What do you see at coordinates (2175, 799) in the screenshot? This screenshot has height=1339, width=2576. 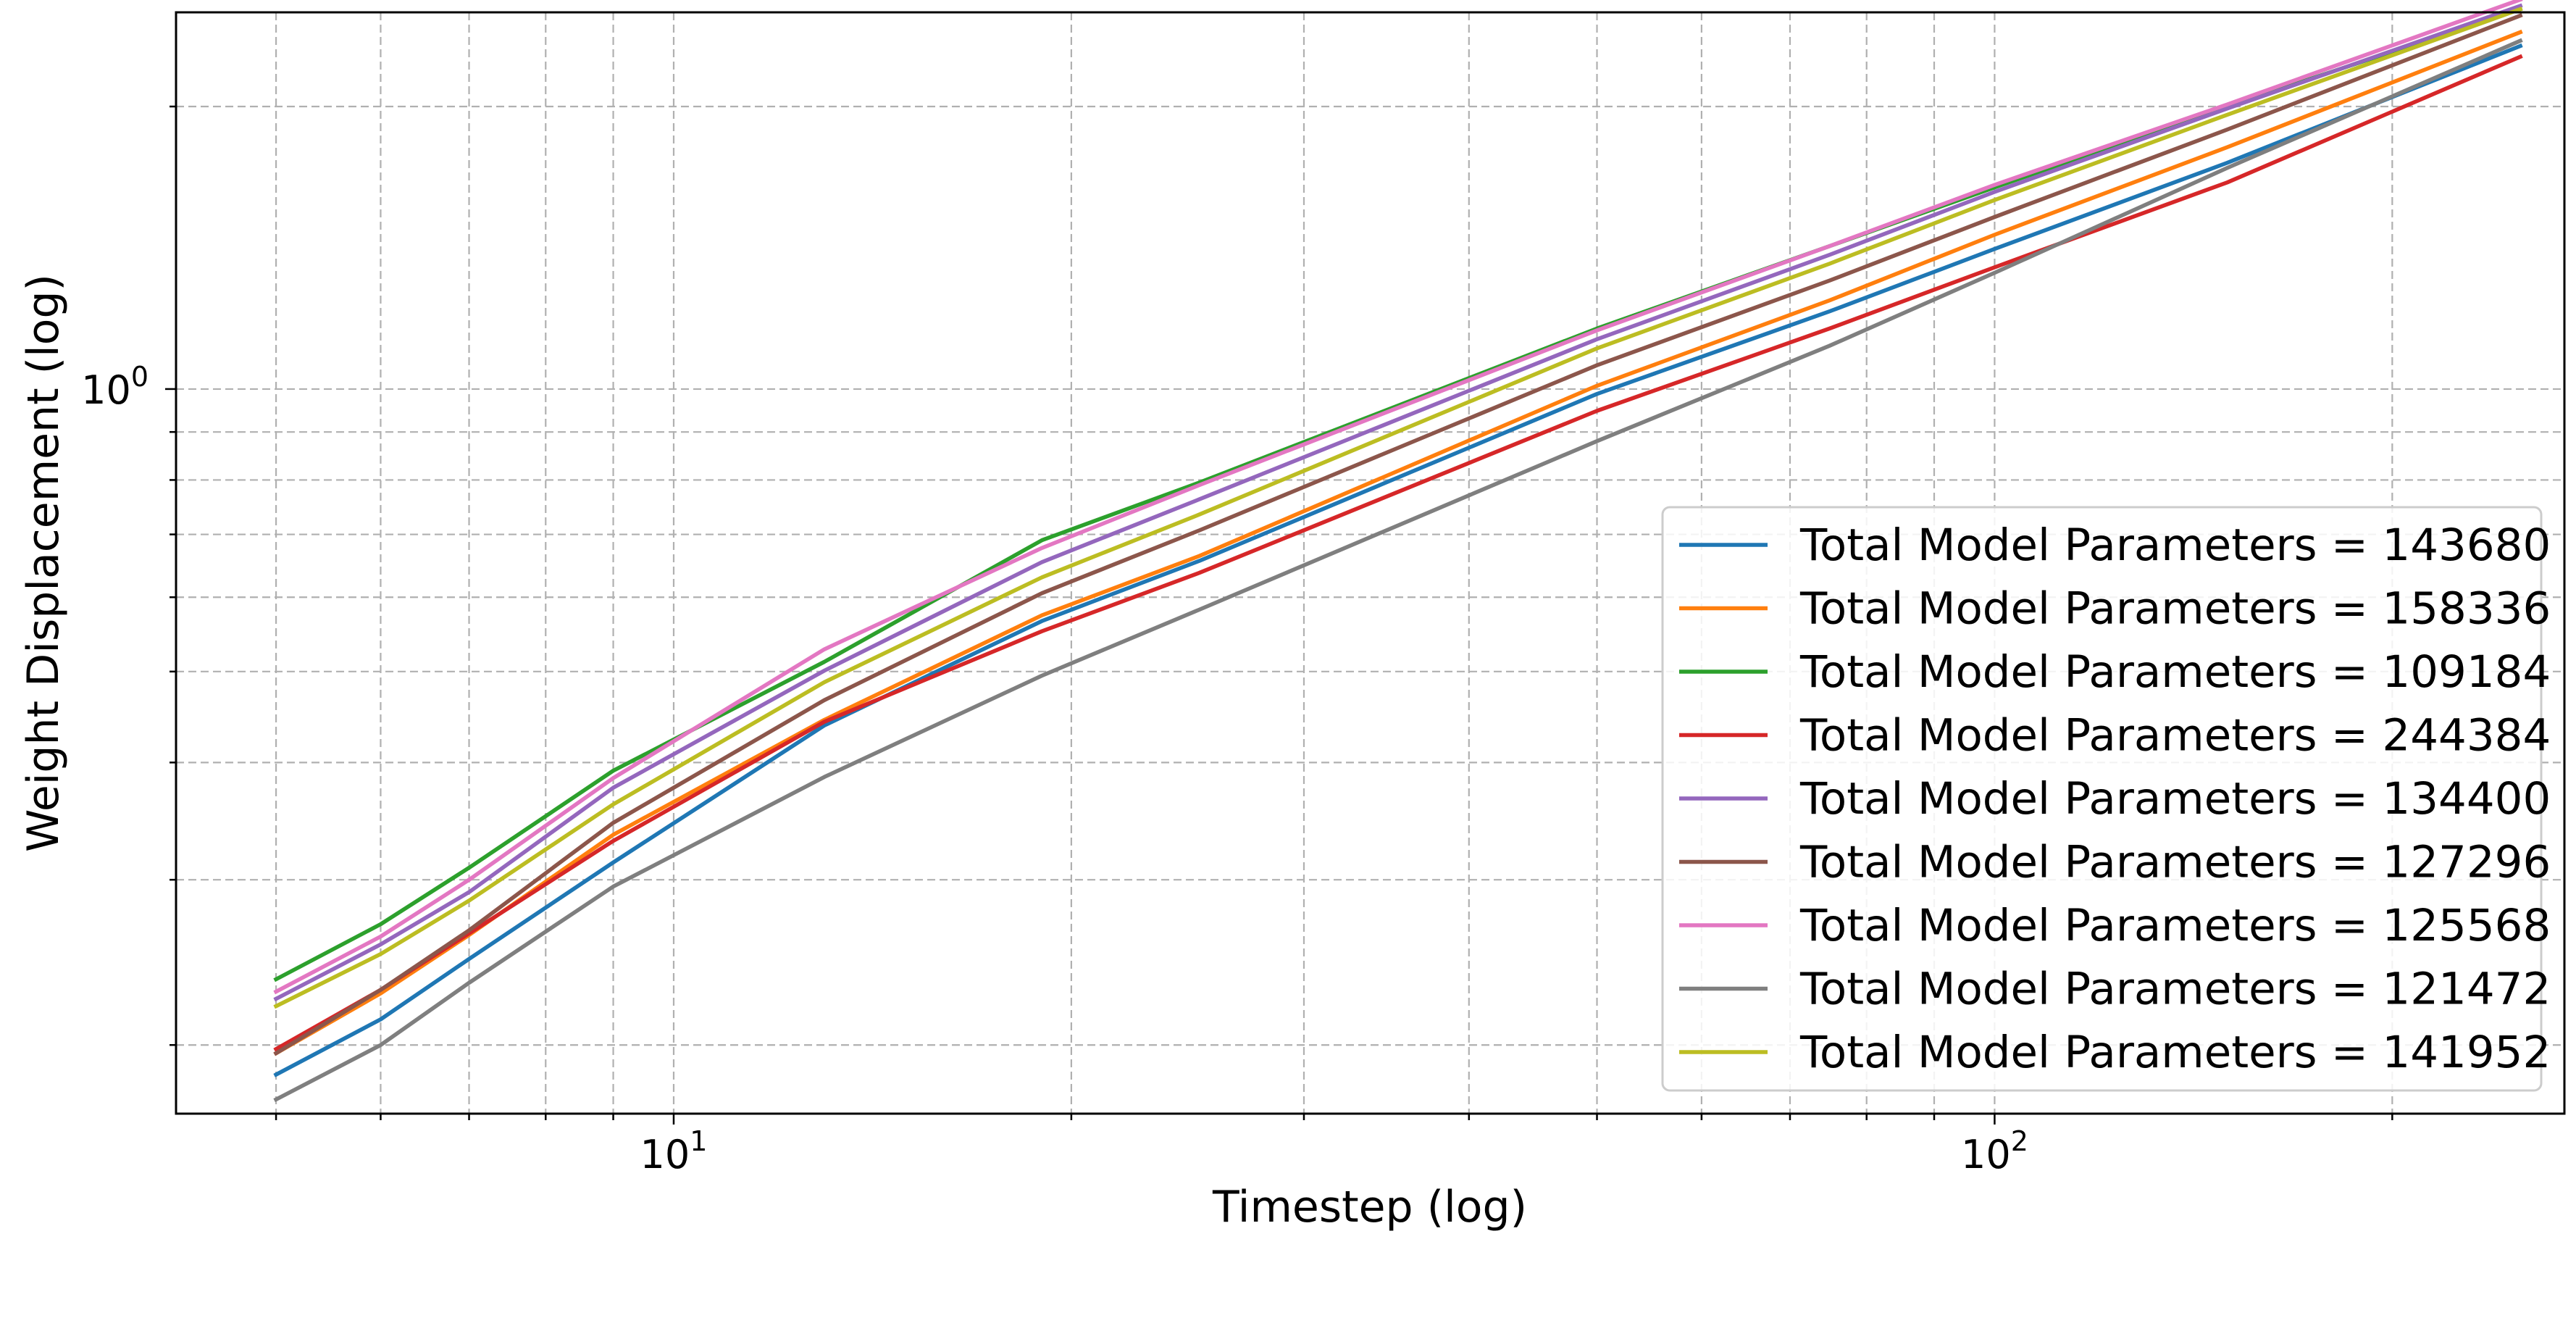 I see `legend-label-5: Total Model Parameters = 134400` at bounding box center [2175, 799].